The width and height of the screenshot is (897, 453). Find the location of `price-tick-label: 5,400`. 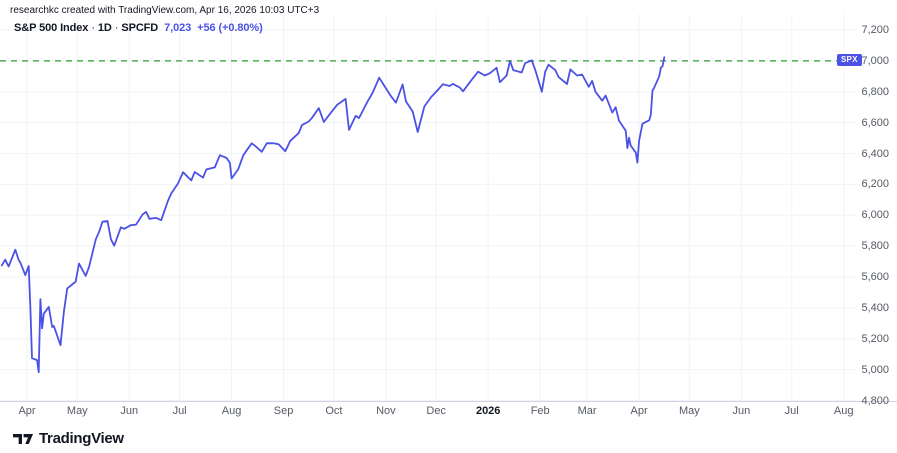

price-tick-label: 5,400 is located at coordinates (875, 307).